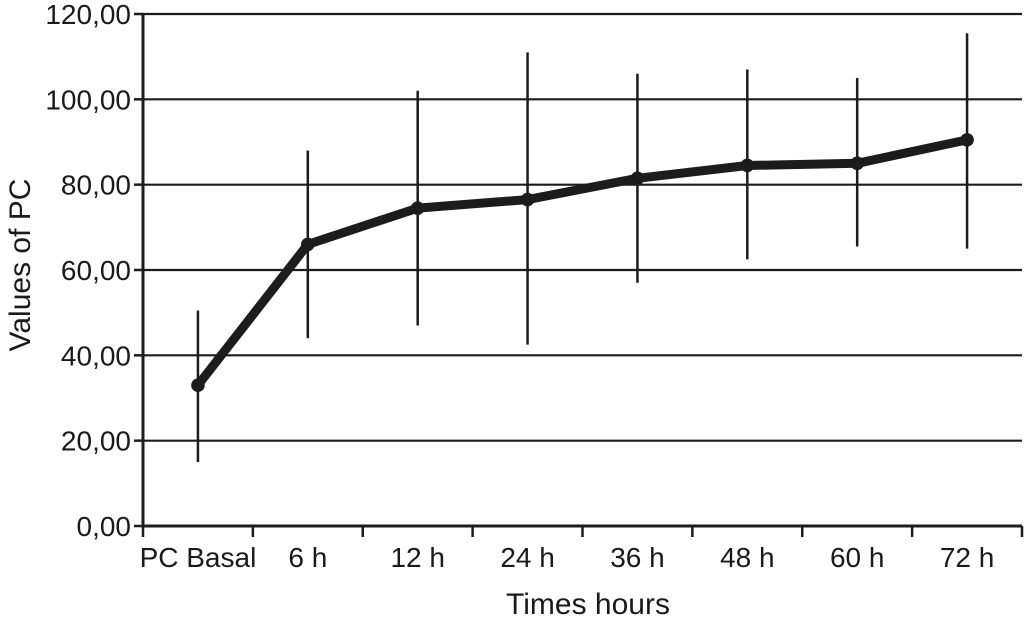 The width and height of the screenshot is (1024, 624). Describe the element at coordinates (307, 557) in the screenshot. I see `x-category-label: 6 h` at that location.